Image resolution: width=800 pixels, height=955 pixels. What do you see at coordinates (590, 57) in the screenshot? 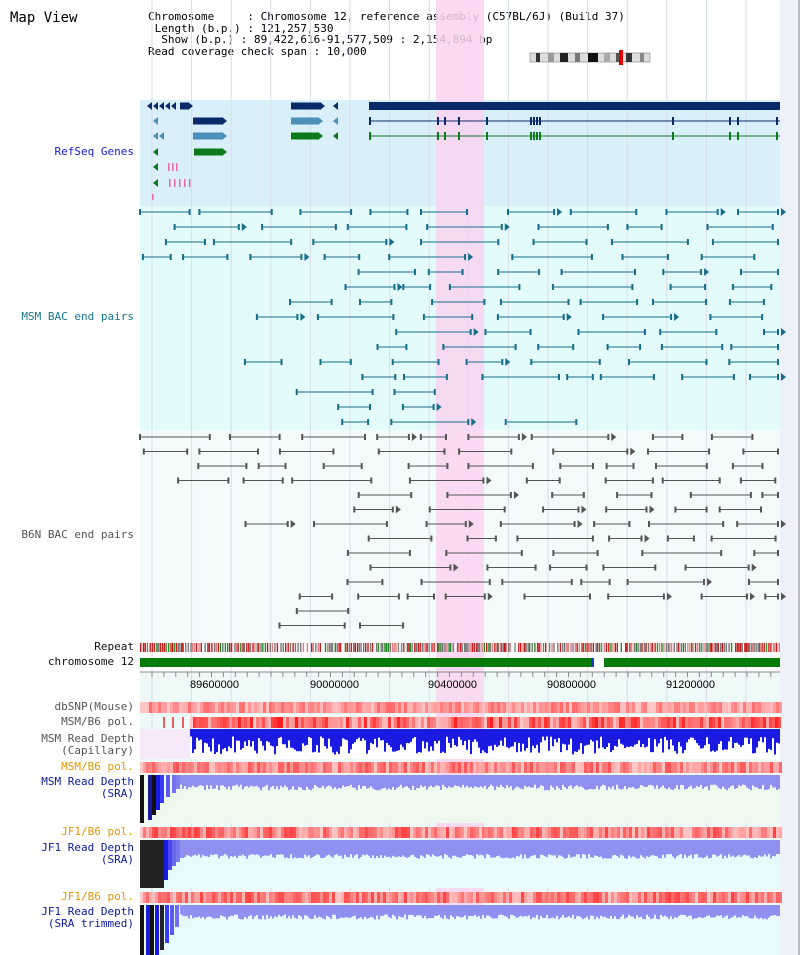
I see `chromosome-ideogram` at bounding box center [590, 57].